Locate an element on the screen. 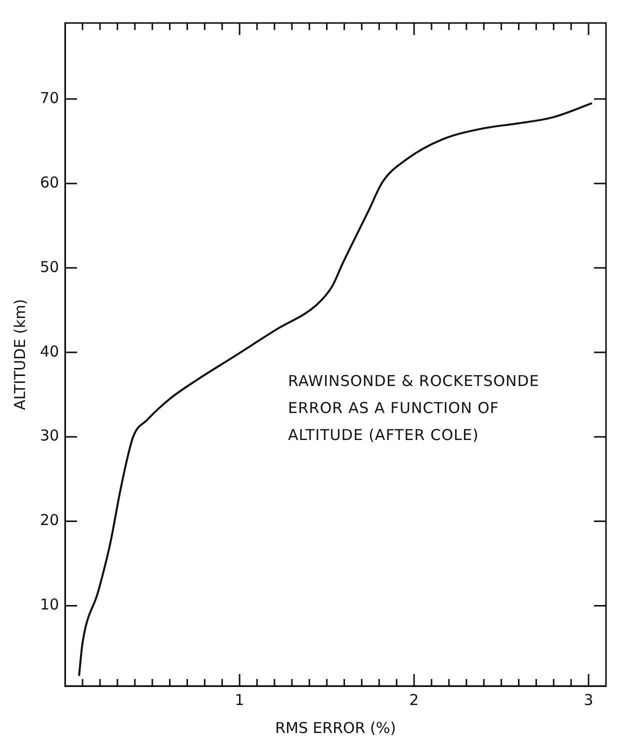  y-axis-title: ALTITUDE (km) is located at coordinates (19, 354).